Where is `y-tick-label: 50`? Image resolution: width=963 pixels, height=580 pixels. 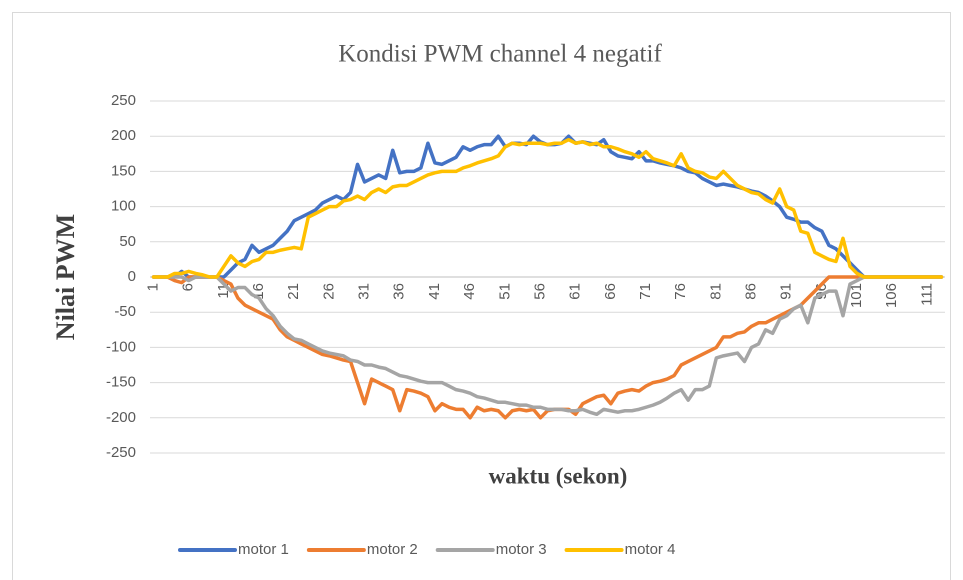 y-tick-label: 50 is located at coordinates (127, 241).